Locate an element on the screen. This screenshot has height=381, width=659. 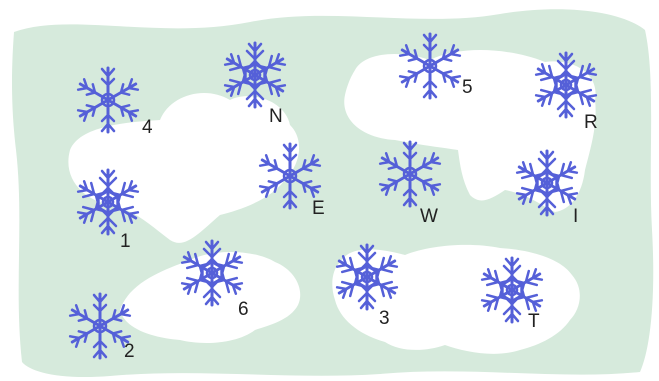
snowflake-label: E is located at coordinates (318, 208).